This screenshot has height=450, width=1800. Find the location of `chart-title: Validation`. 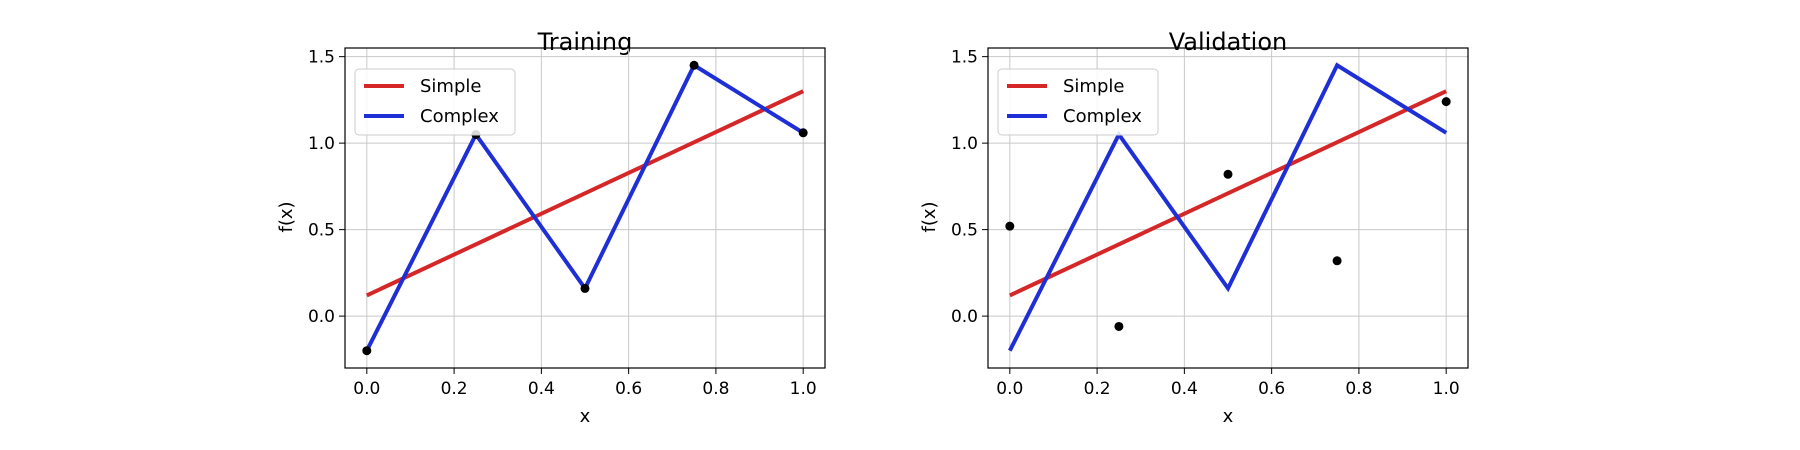

chart-title: Validation is located at coordinates (1228, 42).